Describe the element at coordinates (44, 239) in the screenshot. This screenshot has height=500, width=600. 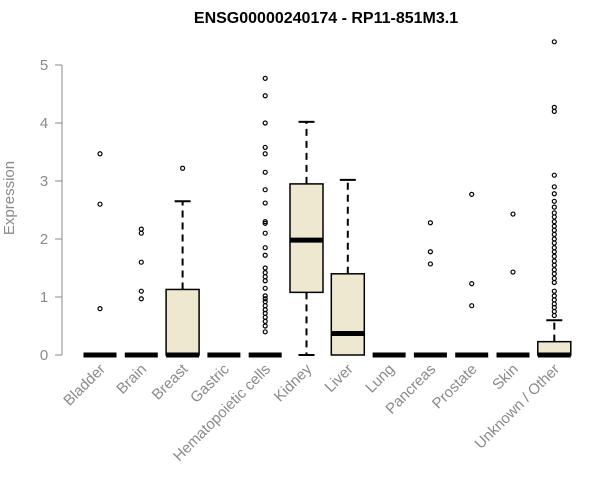
I see `y-tick-label: 2` at that location.